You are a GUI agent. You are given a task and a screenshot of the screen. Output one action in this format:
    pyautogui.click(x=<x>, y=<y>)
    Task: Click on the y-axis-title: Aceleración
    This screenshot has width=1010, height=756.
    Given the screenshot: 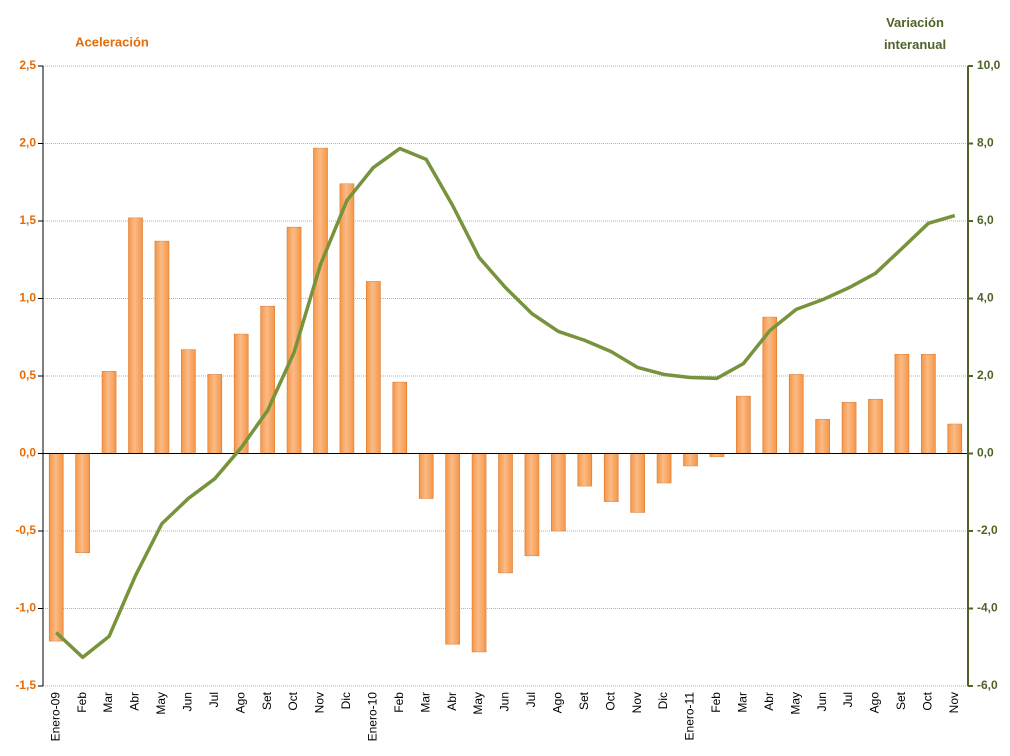 What is the action you would take?
    pyautogui.click(x=112, y=41)
    